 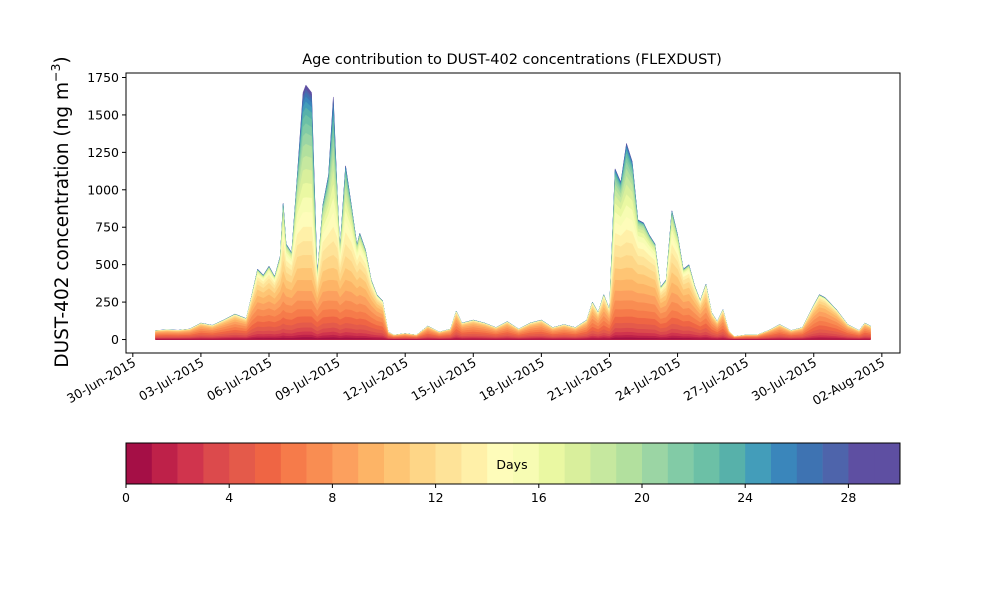 I want to click on y-axis-label: DUST-402 concentration (ng m−3), so click(x=60, y=211).